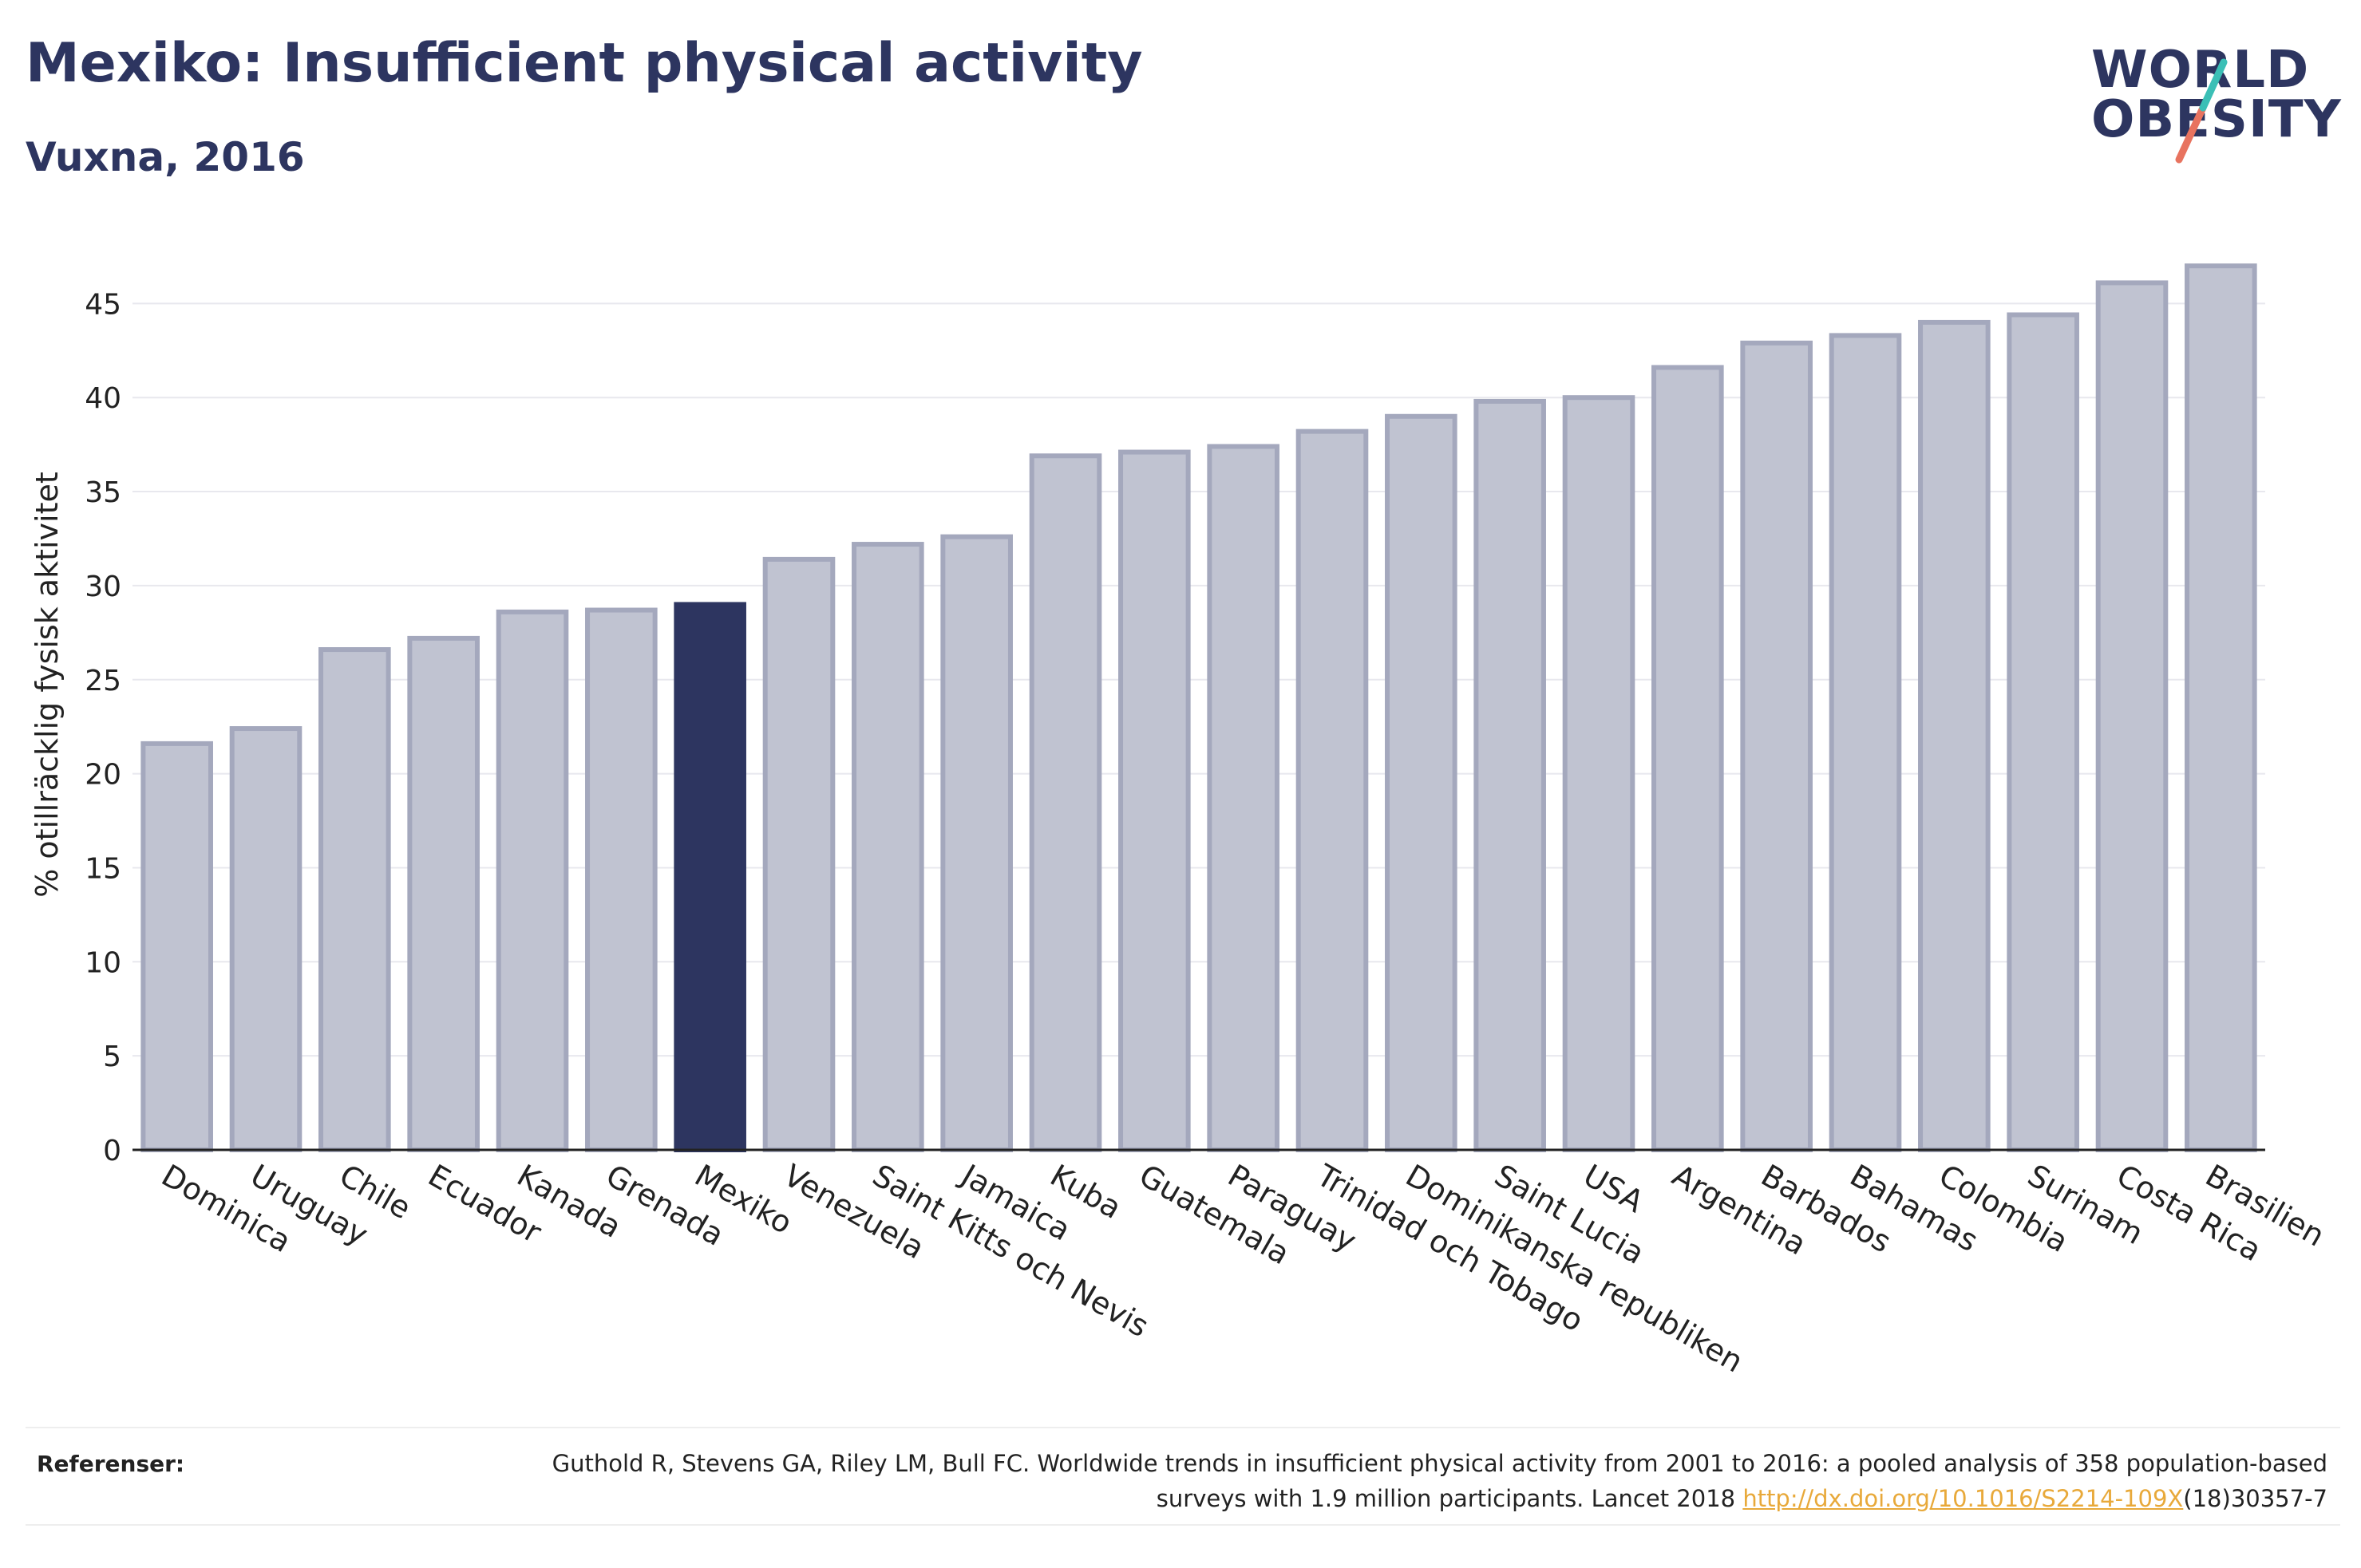 Image resolution: width=2361 pixels, height=1568 pixels. Describe the element at coordinates (103, 587) in the screenshot. I see `y-tick-label: 30` at that location.